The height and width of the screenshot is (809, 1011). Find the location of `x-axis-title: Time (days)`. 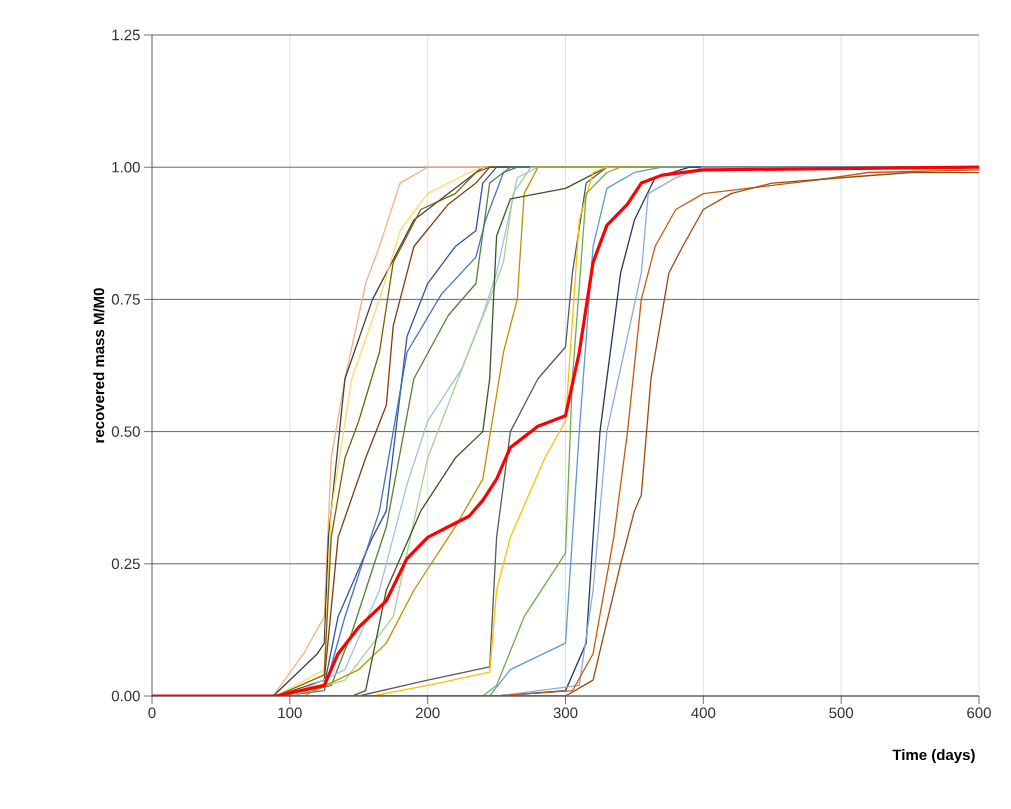

x-axis-title: Time (days) is located at coordinates (933, 756).